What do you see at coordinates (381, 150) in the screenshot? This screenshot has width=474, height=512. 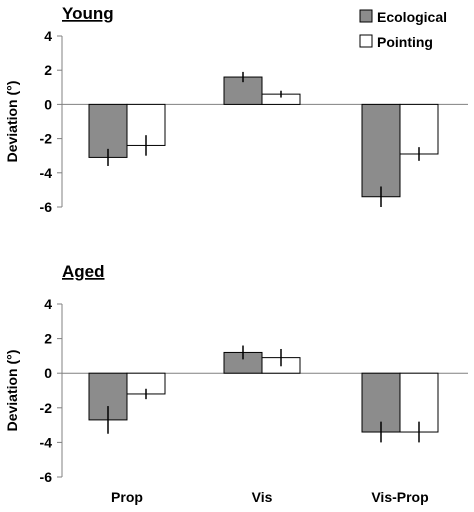 I see `bar-ecological-vis-prop` at bounding box center [381, 150].